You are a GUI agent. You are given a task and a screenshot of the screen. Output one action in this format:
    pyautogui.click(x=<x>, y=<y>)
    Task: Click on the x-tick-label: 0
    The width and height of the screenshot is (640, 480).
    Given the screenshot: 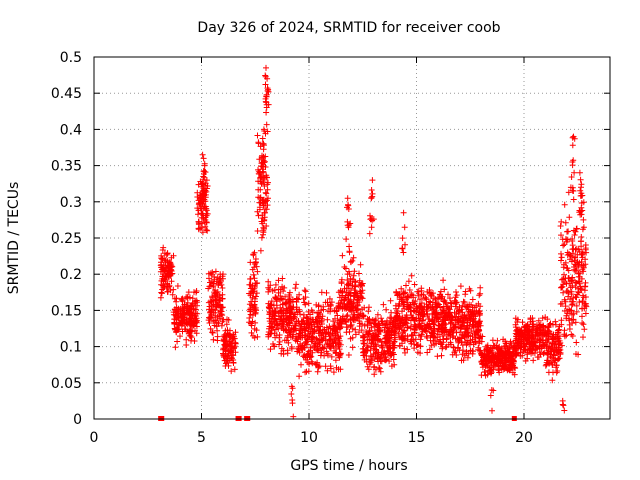 What is the action you would take?
    pyautogui.click(x=94, y=438)
    